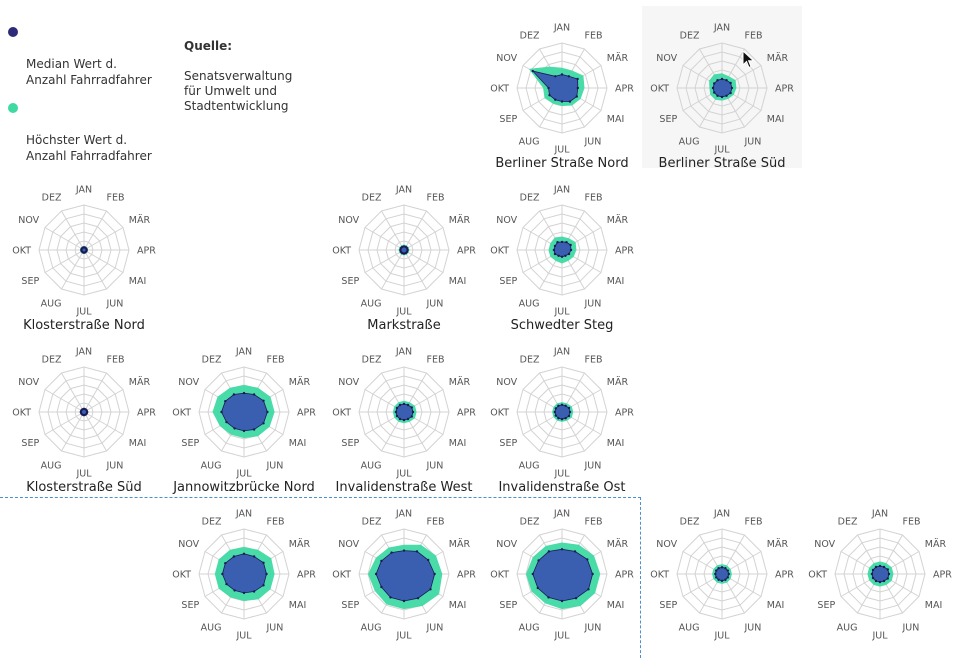 This screenshot has height=658, width=960. I want to click on radar-chart-title: Schwedter Steg, so click(562, 325).